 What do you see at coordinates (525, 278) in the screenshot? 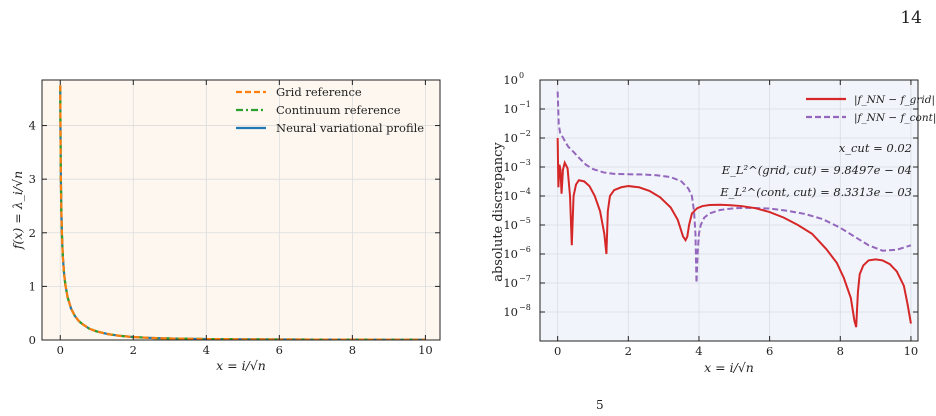
I see `right-y-tick-exponent: −7` at bounding box center [525, 278].